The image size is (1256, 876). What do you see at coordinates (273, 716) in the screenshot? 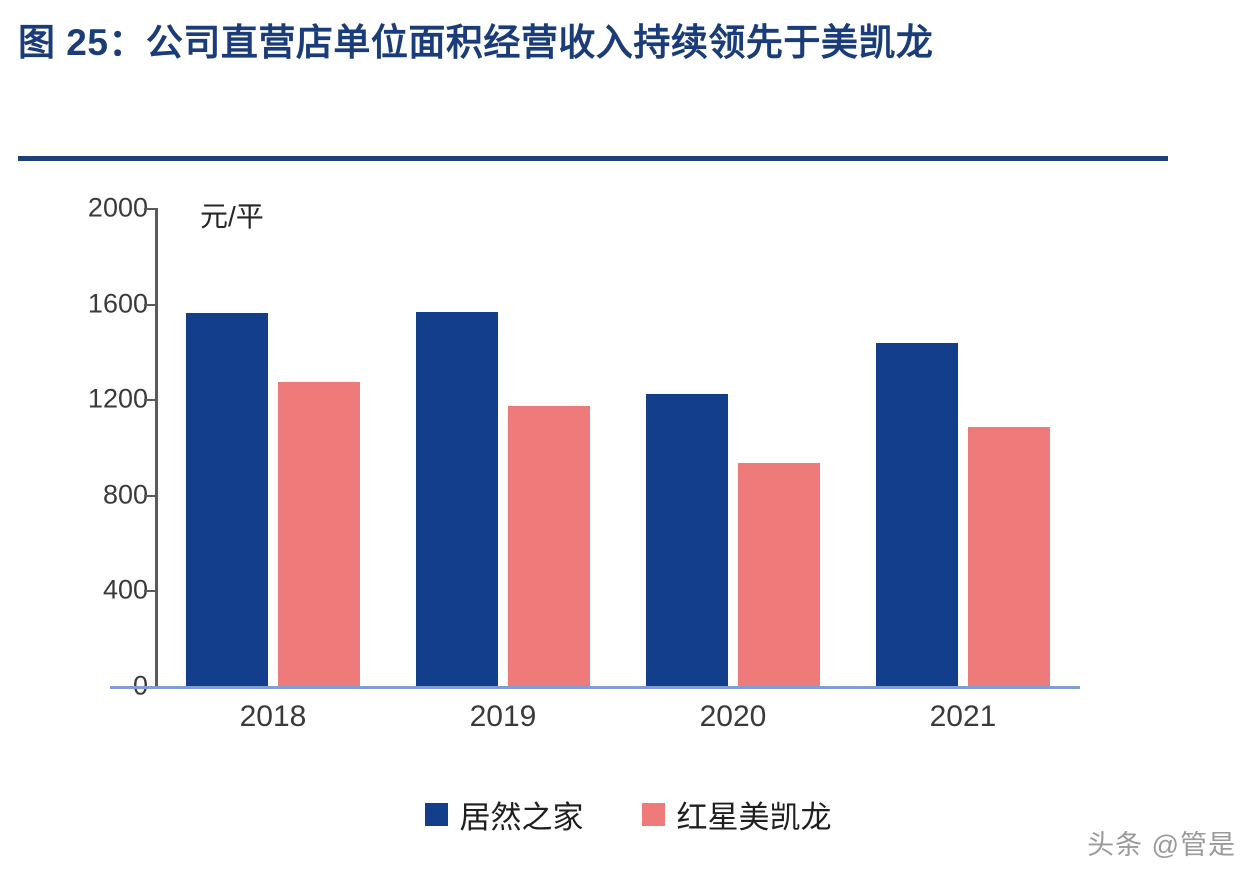
I see `x-axis-tick-label: 2018` at bounding box center [273, 716].